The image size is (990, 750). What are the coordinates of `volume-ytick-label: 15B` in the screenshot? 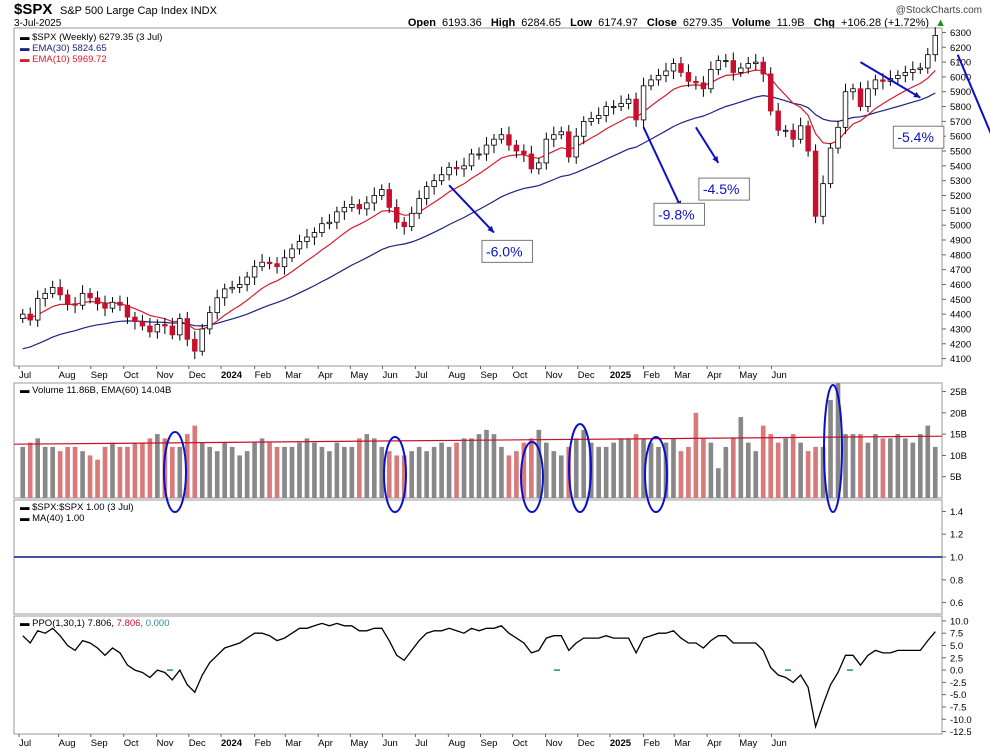 It's located at (958, 435).